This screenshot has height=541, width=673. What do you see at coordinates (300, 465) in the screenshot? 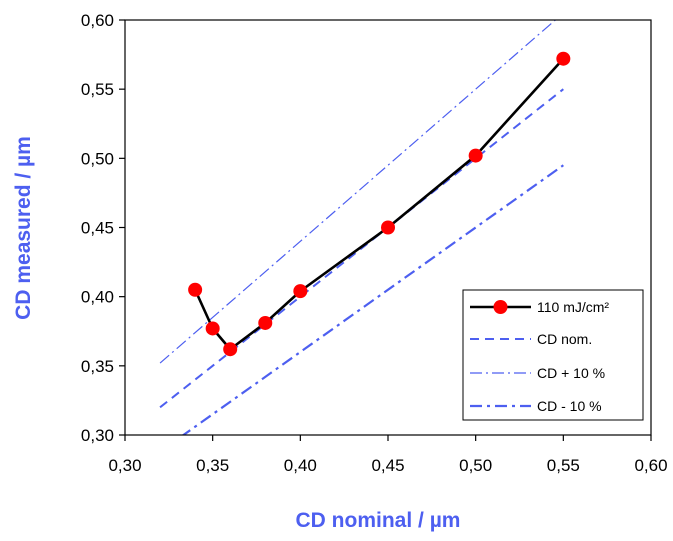
I see `x-tick-label: 0,40` at bounding box center [300, 465].